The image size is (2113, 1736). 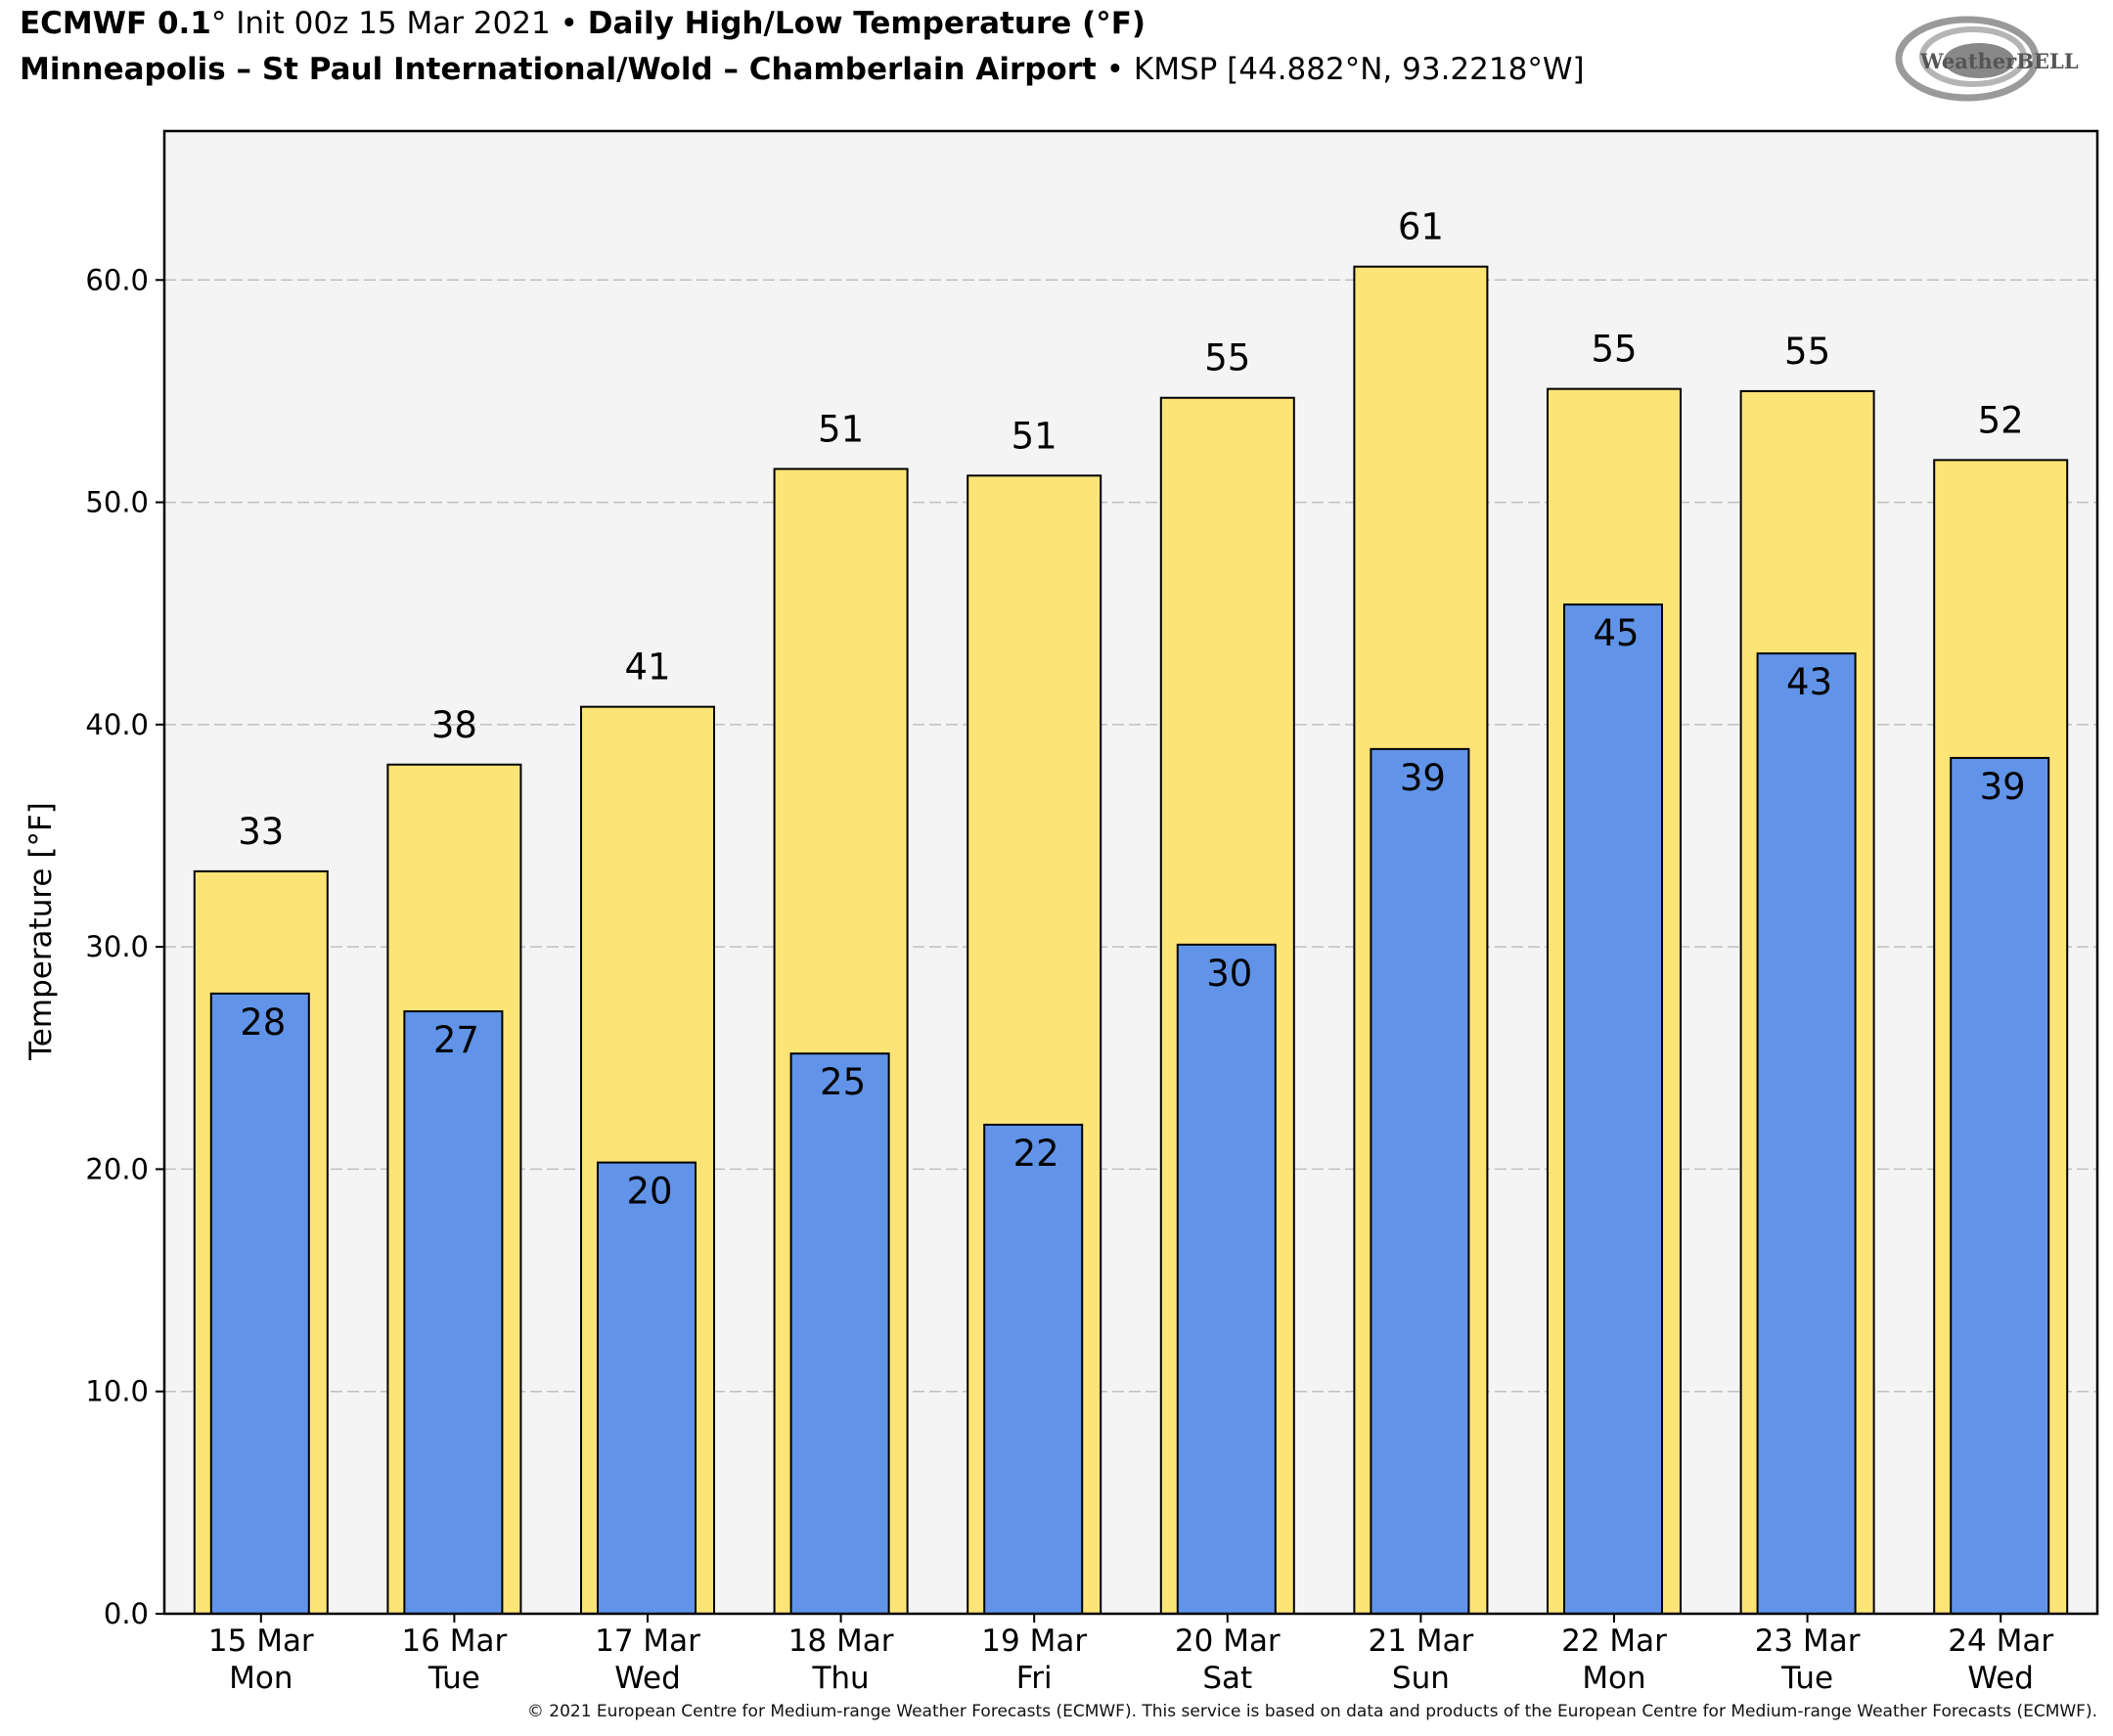 What do you see at coordinates (1421, 227) in the screenshot?
I see `high-value-label: 61` at bounding box center [1421, 227].